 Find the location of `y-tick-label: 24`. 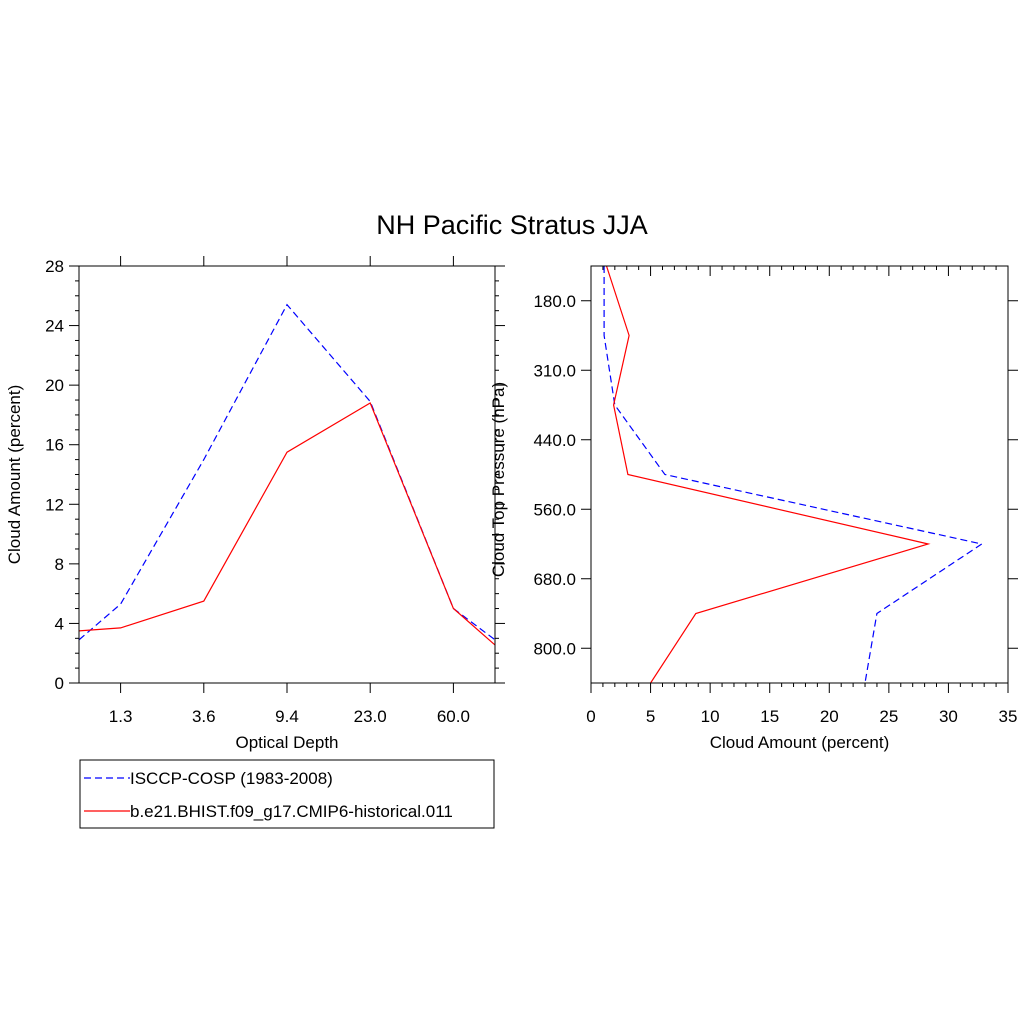

y-tick-label: 24 is located at coordinates (54, 326).